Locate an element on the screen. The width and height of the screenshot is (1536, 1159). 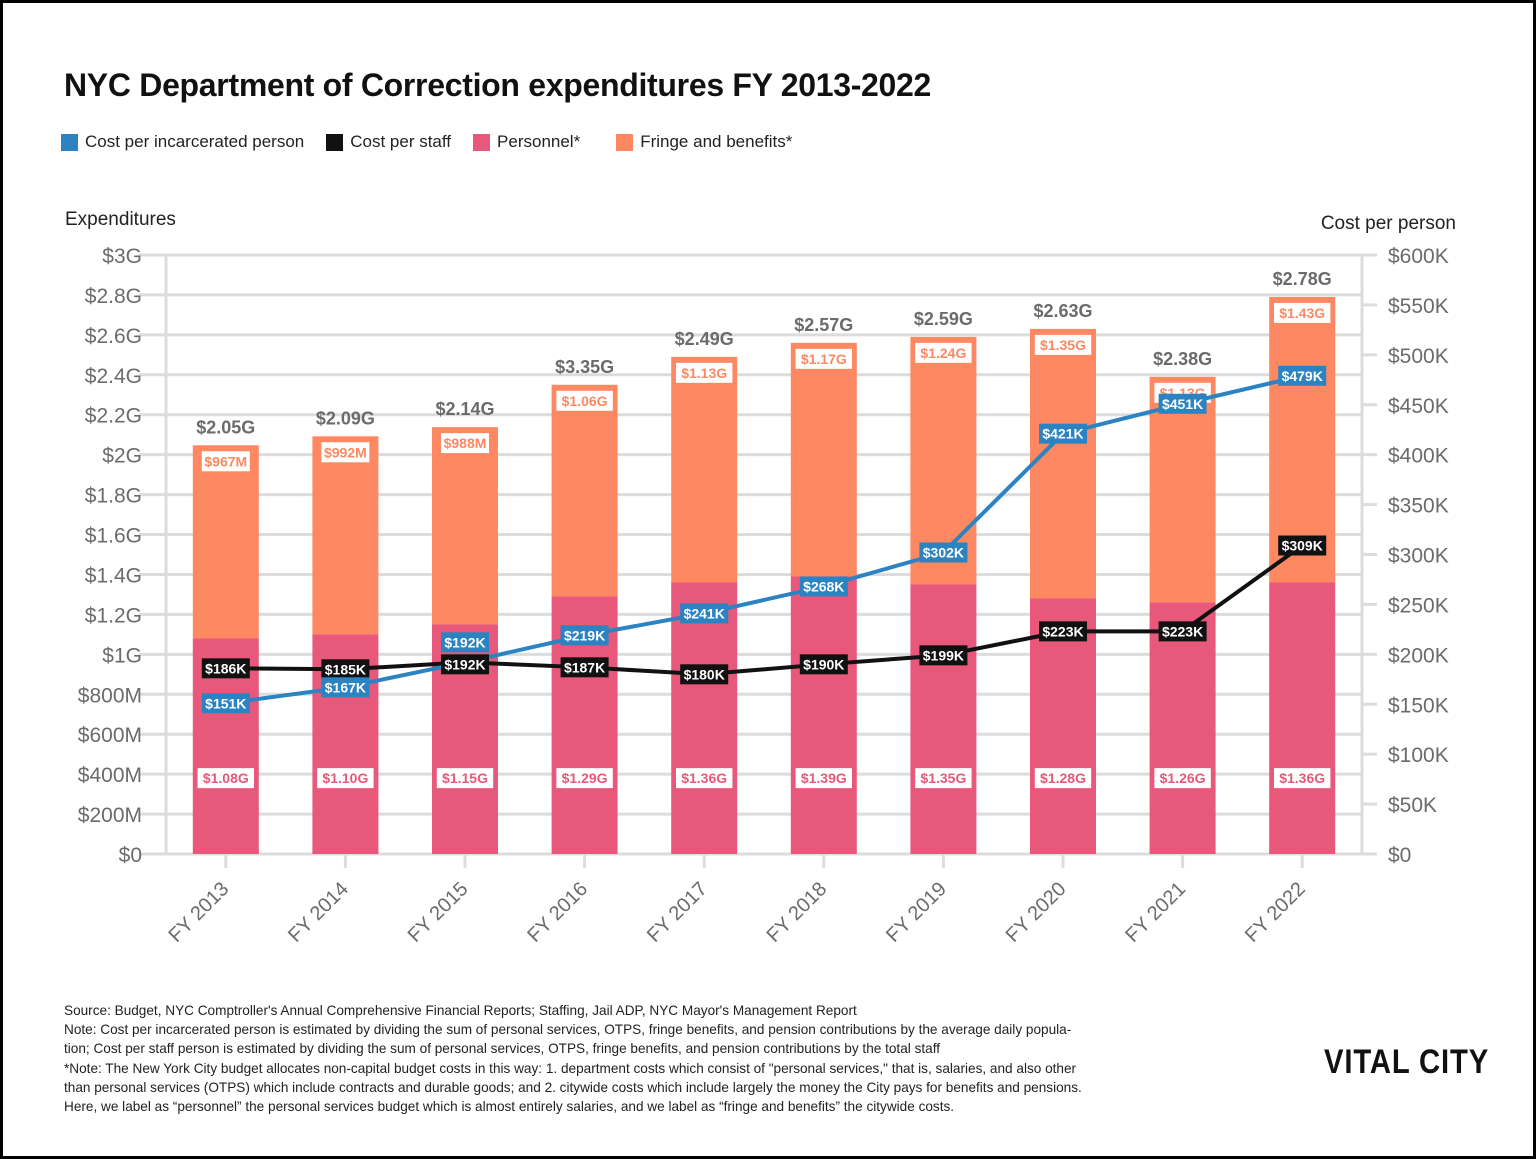
right-tick-label: $200K is located at coordinates (1418, 655).